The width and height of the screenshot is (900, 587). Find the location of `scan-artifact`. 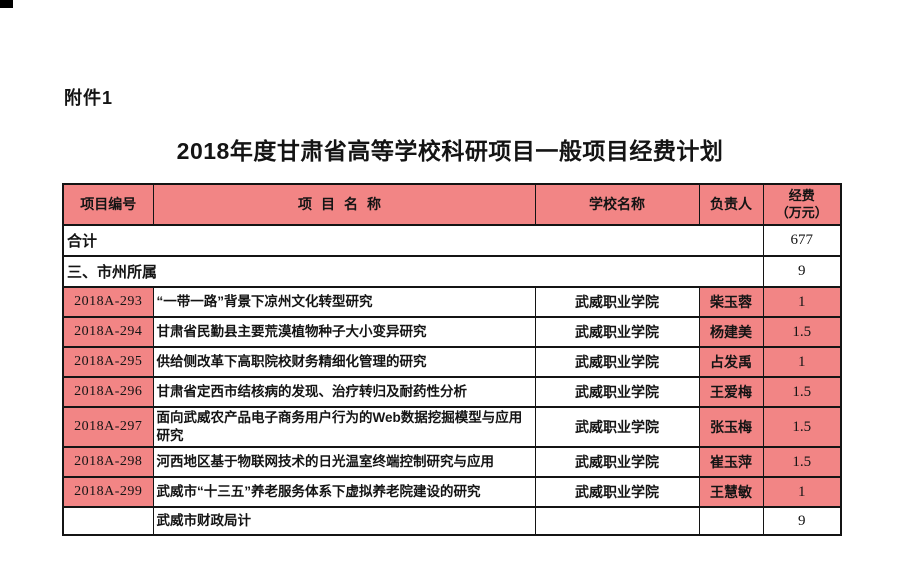

scan-artifact is located at coordinates (6, 4).